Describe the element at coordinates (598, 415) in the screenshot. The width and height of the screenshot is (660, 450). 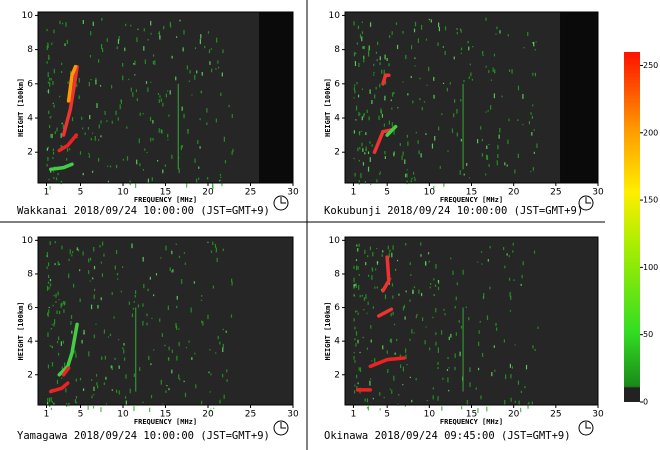
I see `x-tick-label: 30` at that location.